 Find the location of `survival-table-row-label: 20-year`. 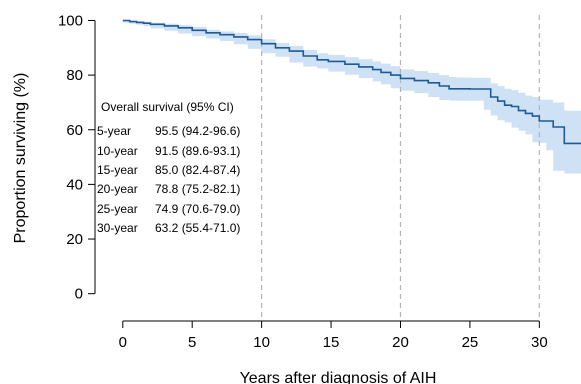

survival-table-row-label: 20-year is located at coordinates (117, 189).